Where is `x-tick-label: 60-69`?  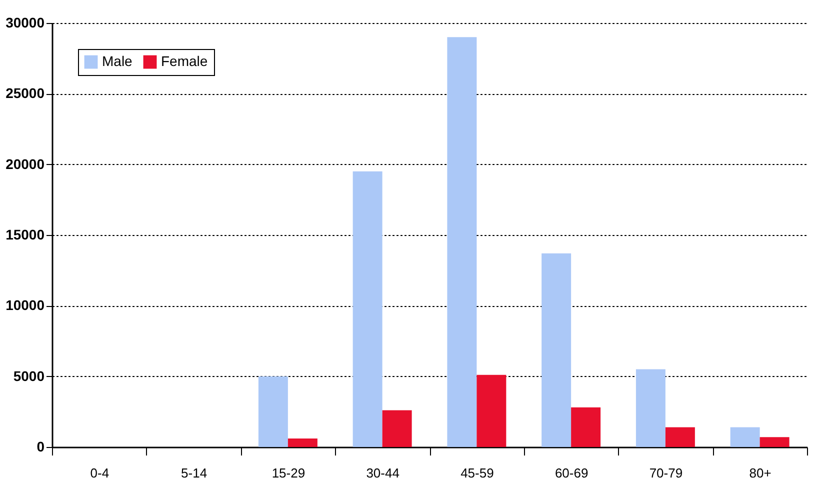
x-tick-label: 60-69 is located at coordinates (571, 473).